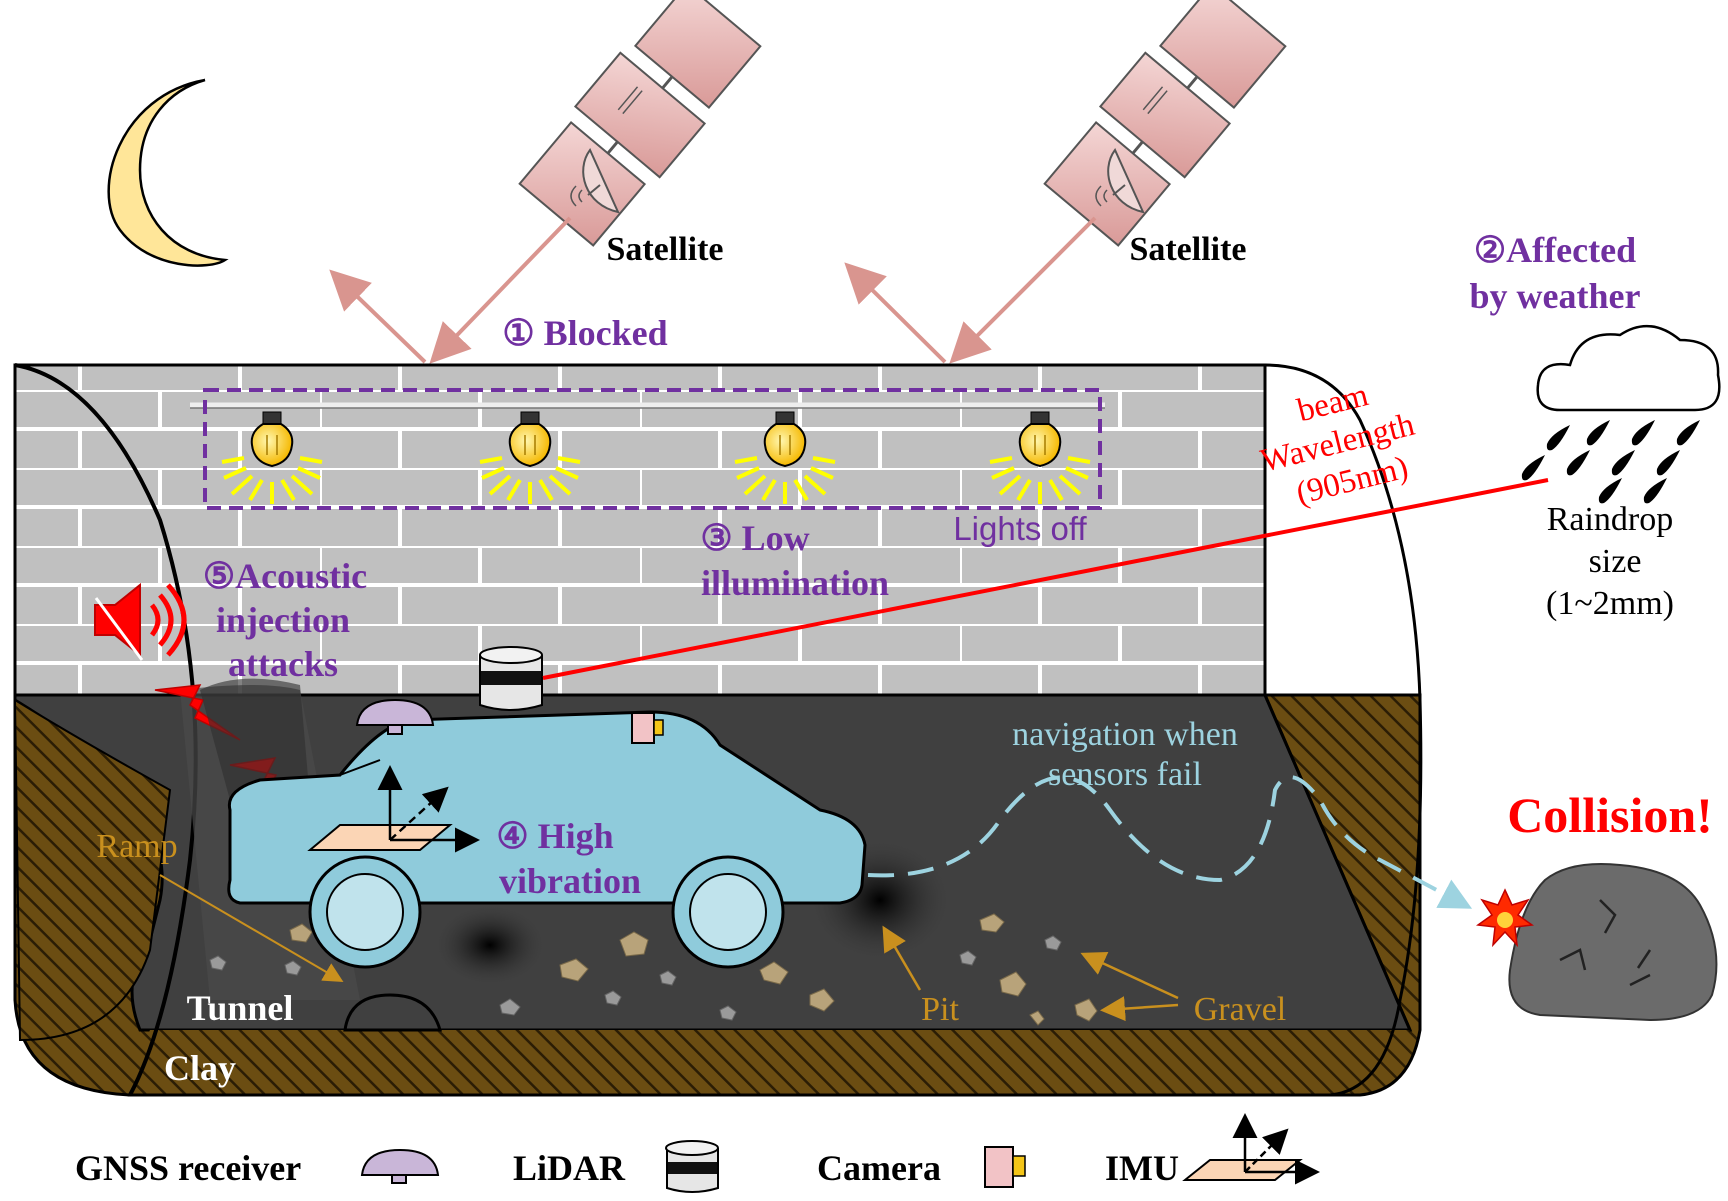  I want to click on challenge-acoustic-label: injection, so click(283, 620).